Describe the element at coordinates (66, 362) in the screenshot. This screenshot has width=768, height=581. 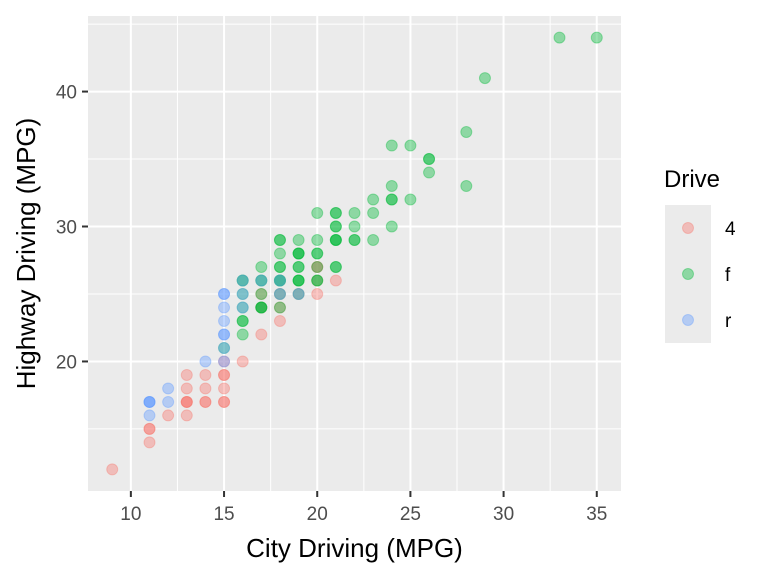
I see `y-tick-label: 20` at that location.